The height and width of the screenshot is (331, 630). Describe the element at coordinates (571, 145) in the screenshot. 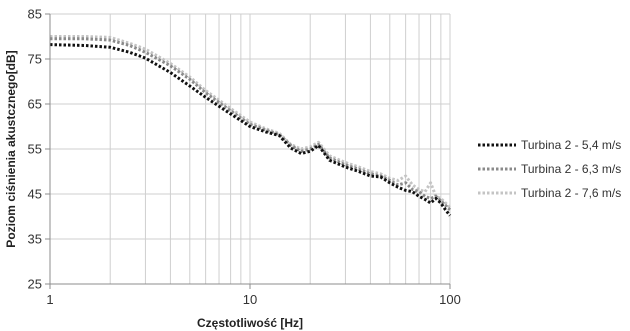

I see `legend-label-1: Turbina 2 - 5,4 m/s` at that location.